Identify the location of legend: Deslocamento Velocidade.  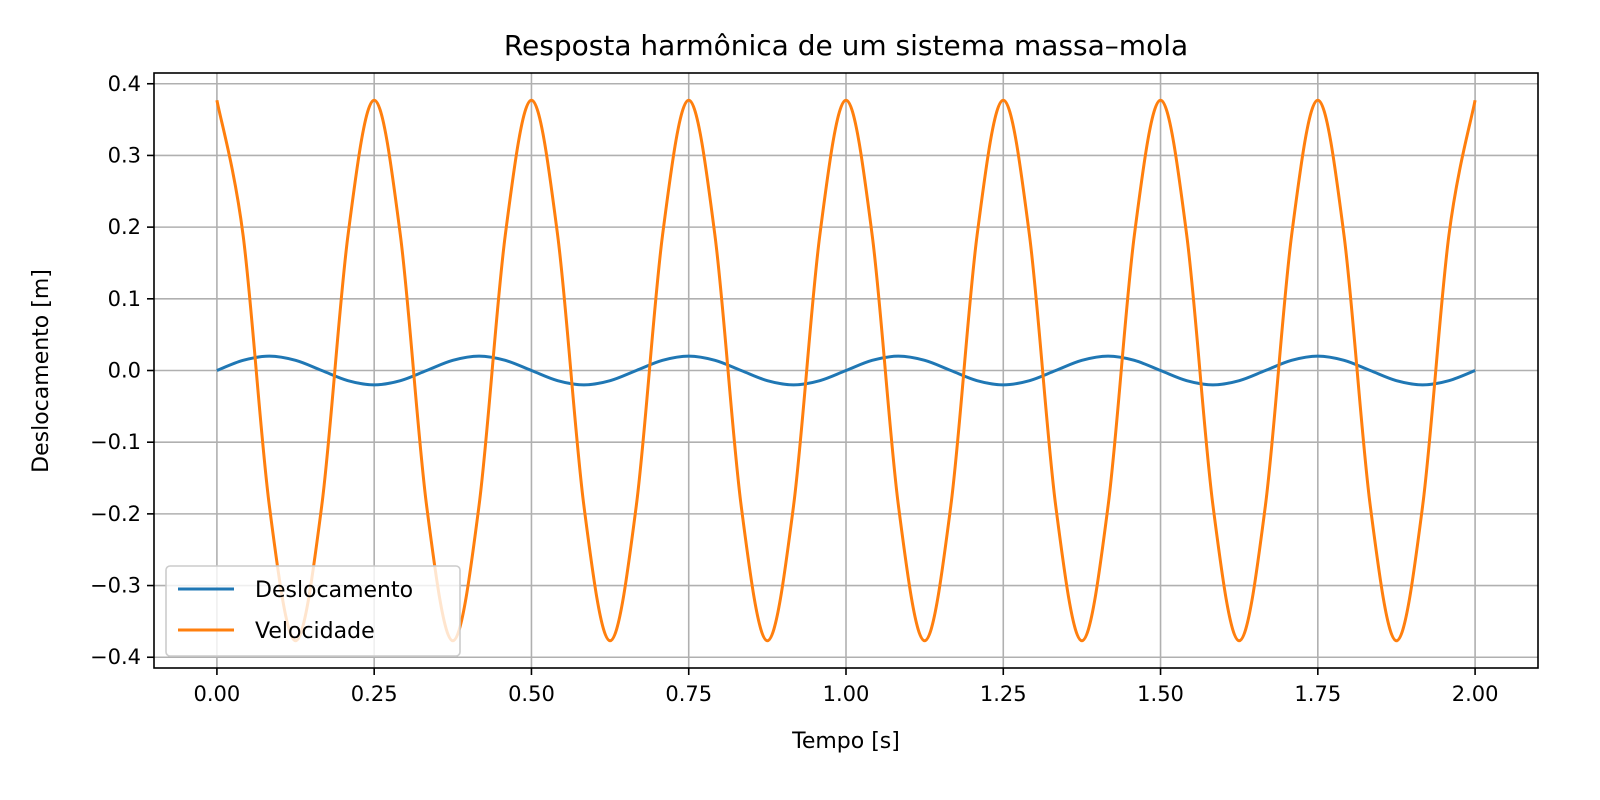
(313, 611).